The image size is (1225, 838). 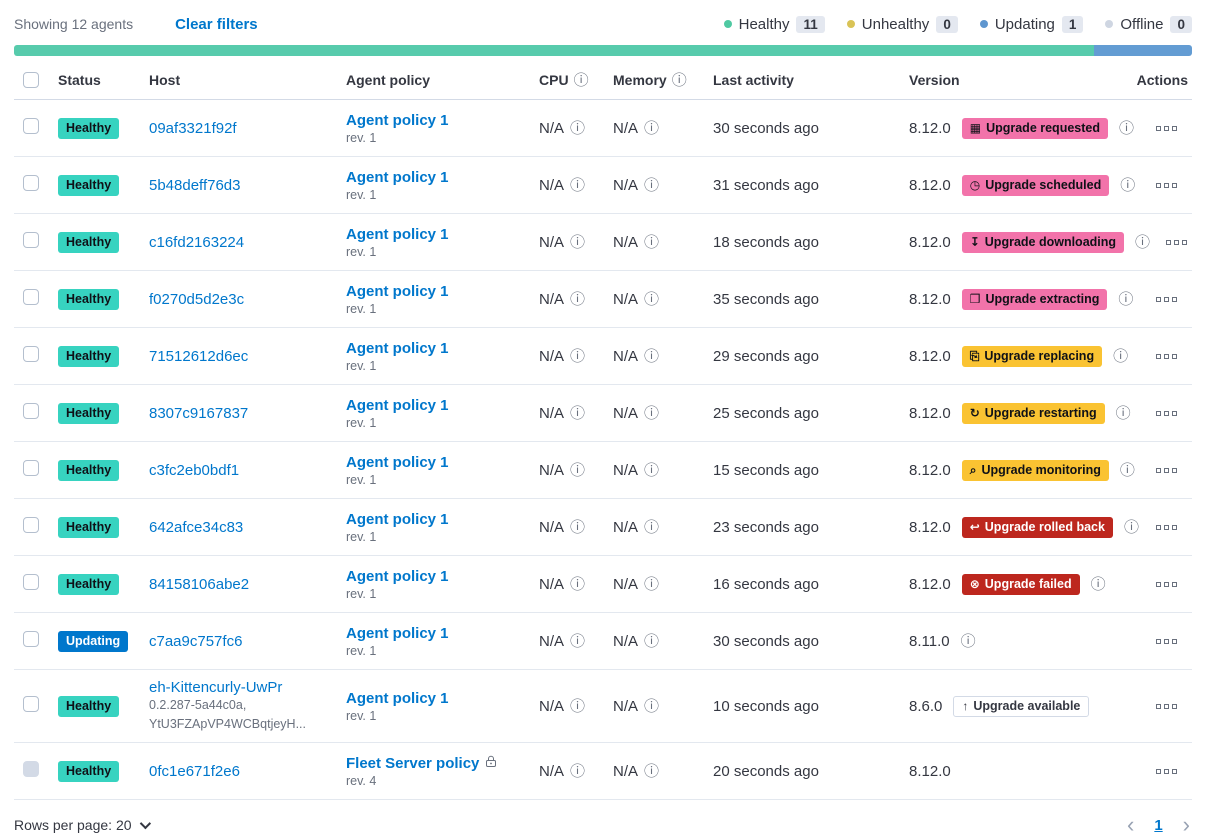 What do you see at coordinates (194, 771) in the screenshot?
I see `host-link: 0fc1e671f2e6` at bounding box center [194, 771].